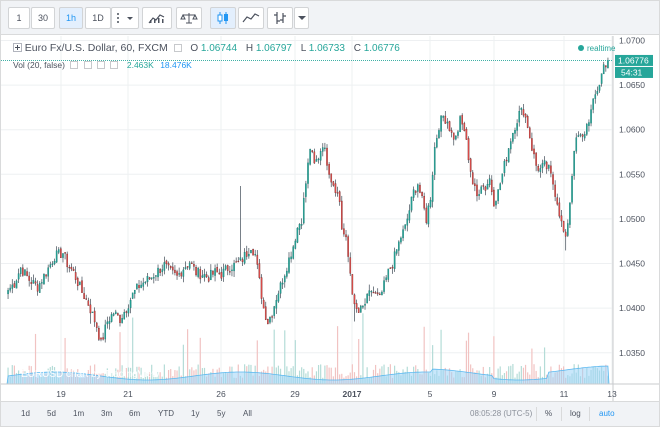 This screenshot has width=660, height=427. What do you see at coordinates (280, 18) in the screenshot?
I see `bars-button` at bounding box center [280, 18].